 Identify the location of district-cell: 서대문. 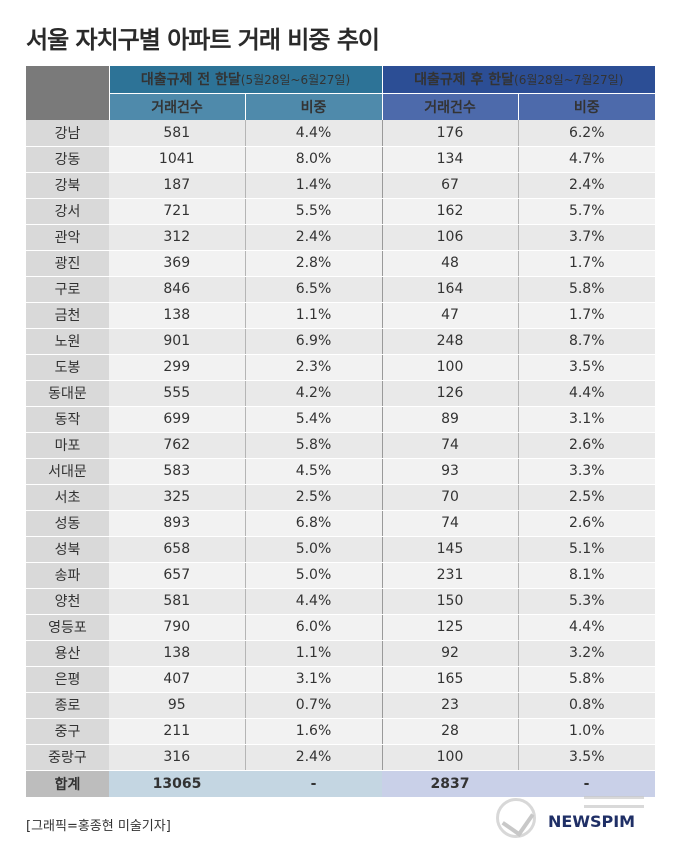
(67, 471).